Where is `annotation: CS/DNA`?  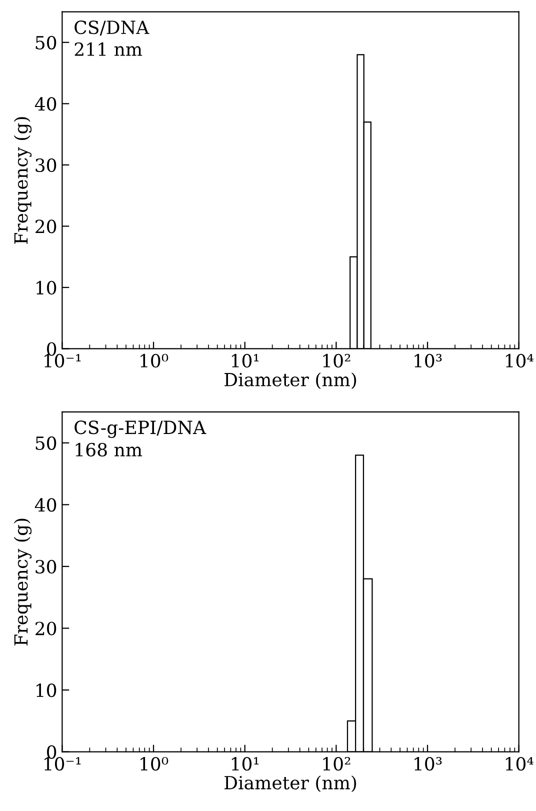 annotation: CS/DNA is located at coordinates (112, 28).